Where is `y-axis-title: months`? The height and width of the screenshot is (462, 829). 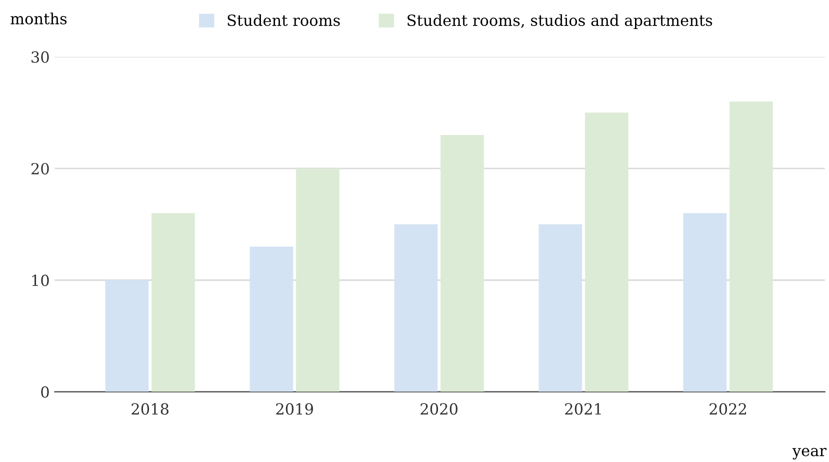 y-axis-title: months is located at coordinates (38, 18).